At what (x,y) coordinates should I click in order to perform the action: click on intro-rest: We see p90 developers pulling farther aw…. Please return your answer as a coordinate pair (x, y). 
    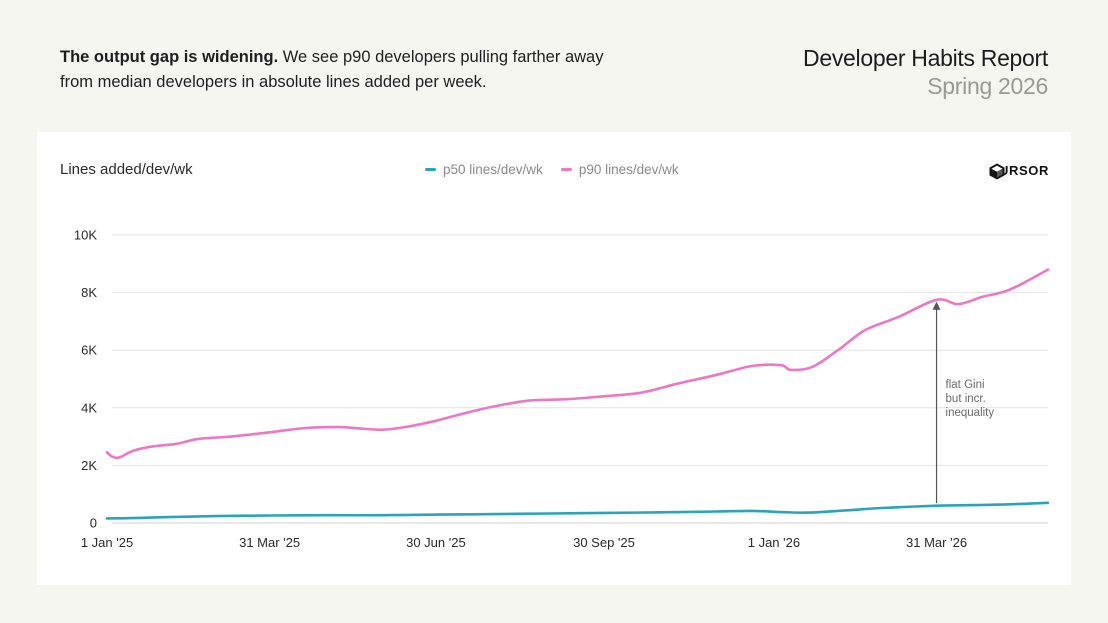
    Looking at the image, I should click on (332, 69).